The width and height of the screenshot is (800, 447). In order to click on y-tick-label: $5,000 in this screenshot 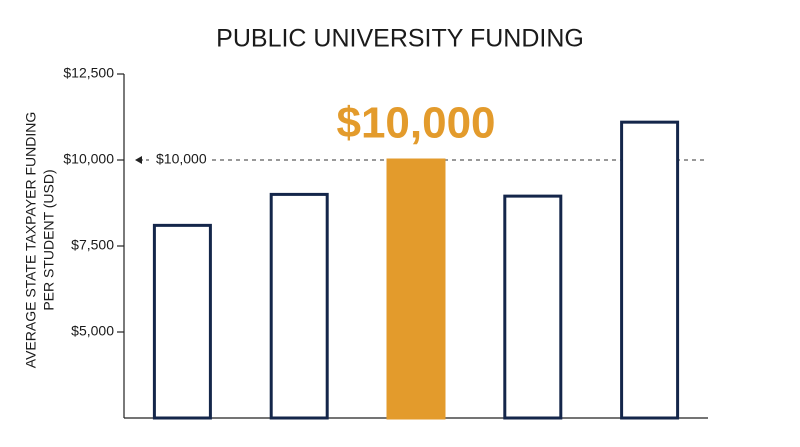, I will do `click(92, 331)`.